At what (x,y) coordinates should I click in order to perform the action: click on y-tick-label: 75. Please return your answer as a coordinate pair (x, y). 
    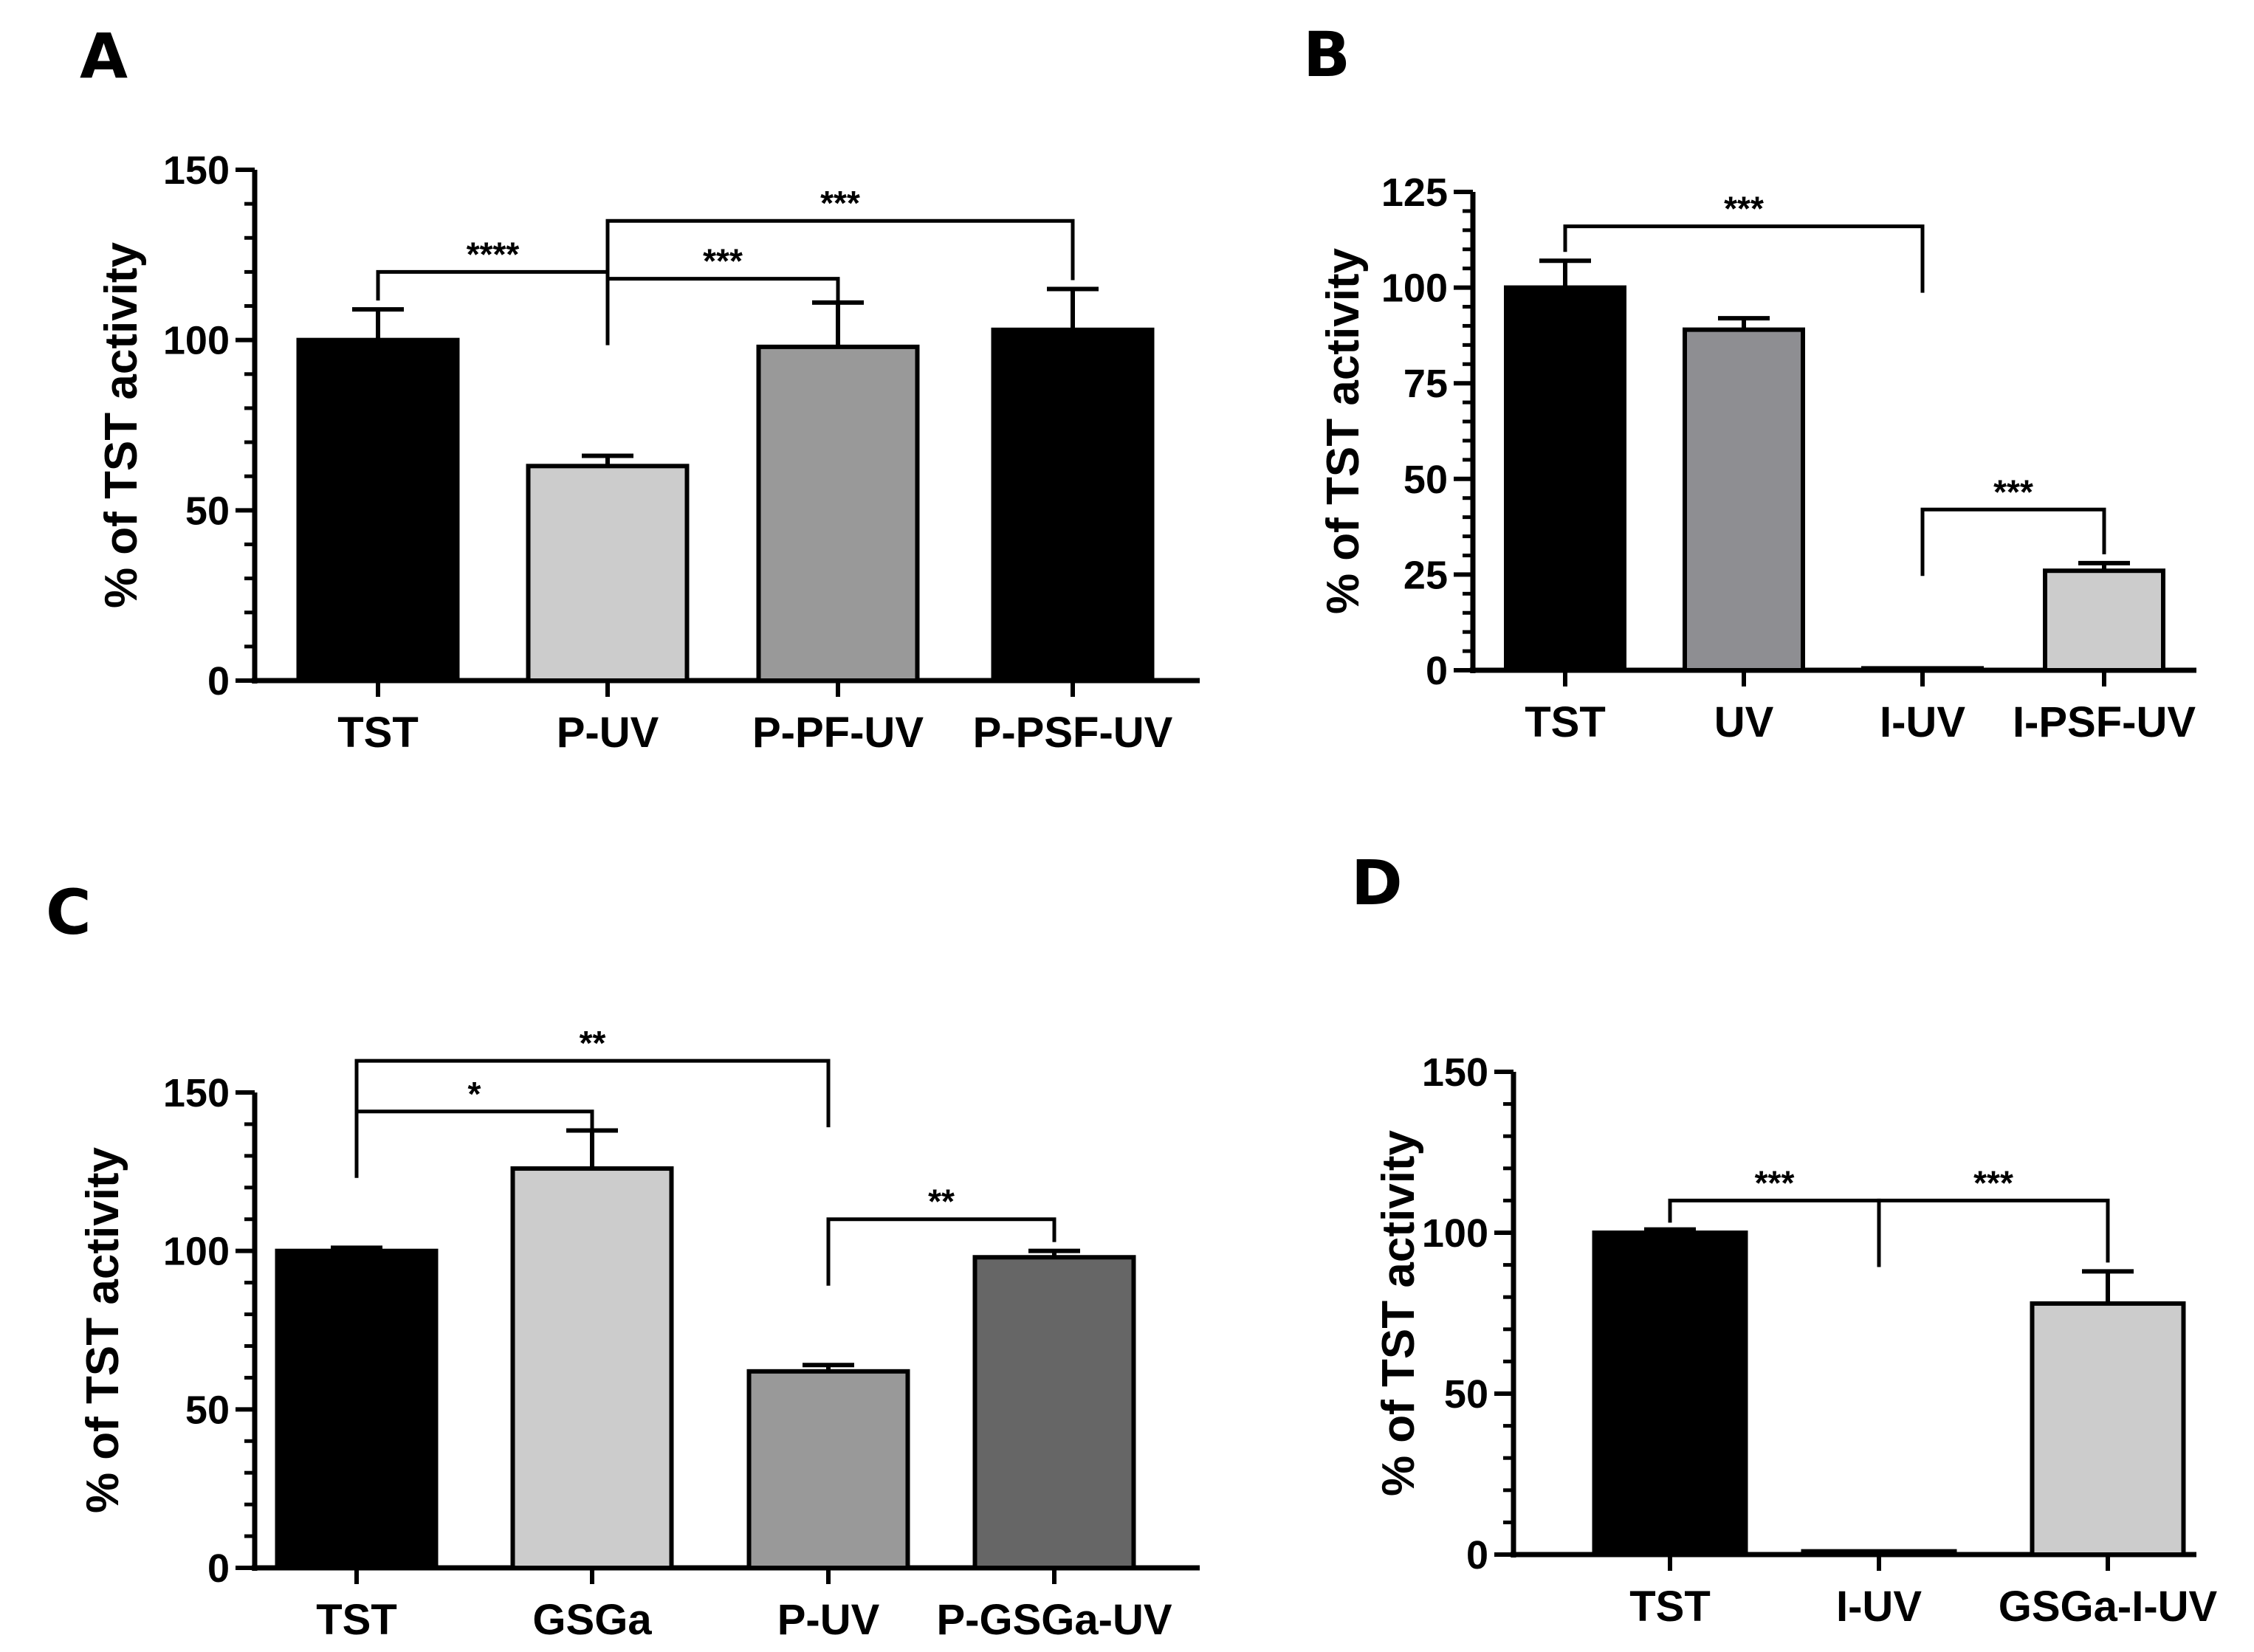
    Looking at the image, I should click on (1425, 384).